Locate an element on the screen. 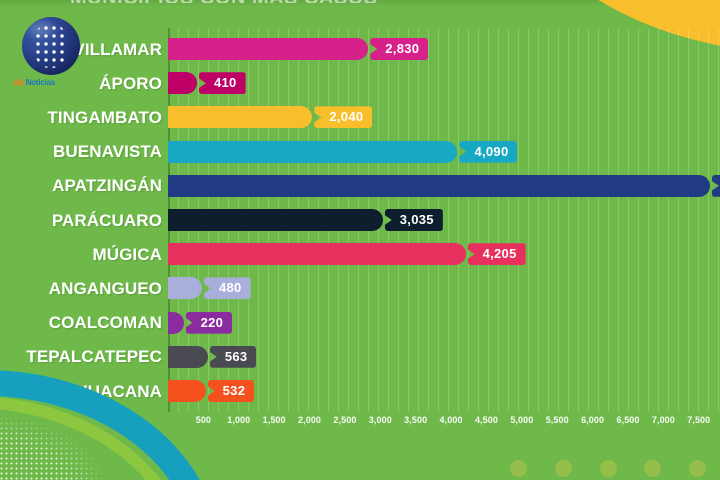 This screenshot has width=720, height=480. bar-row: ANGANGUEO 480 is located at coordinates (360, 288).